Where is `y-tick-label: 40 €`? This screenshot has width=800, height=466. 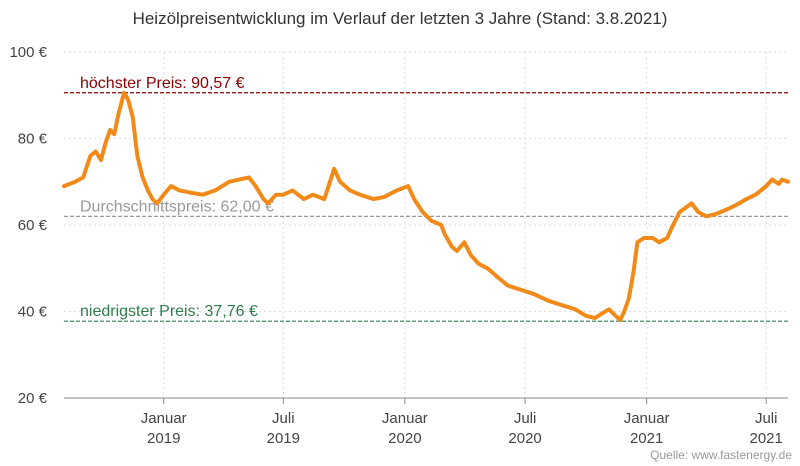
y-tick-label: 40 € is located at coordinates (33, 312).